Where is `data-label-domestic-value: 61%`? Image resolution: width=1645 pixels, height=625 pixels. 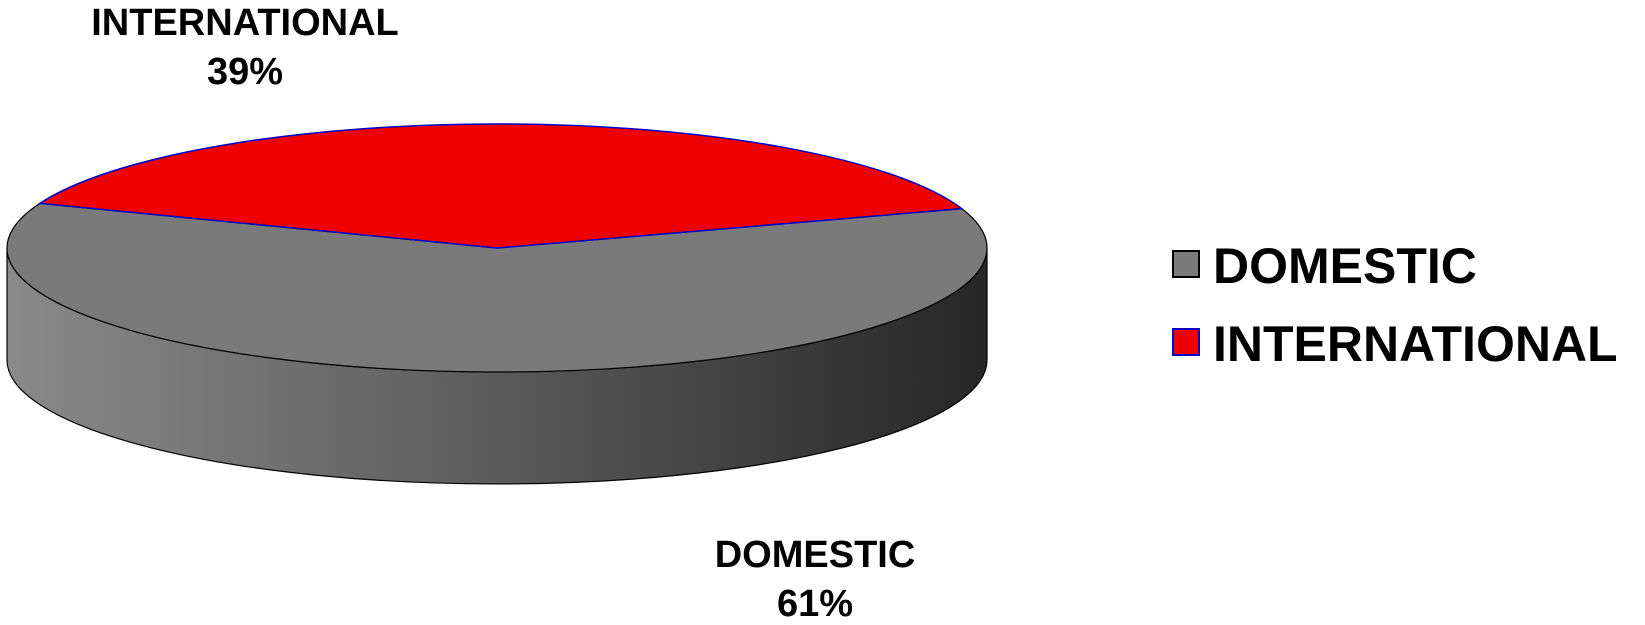
data-label-domestic-value: 61% is located at coordinates (815, 601).